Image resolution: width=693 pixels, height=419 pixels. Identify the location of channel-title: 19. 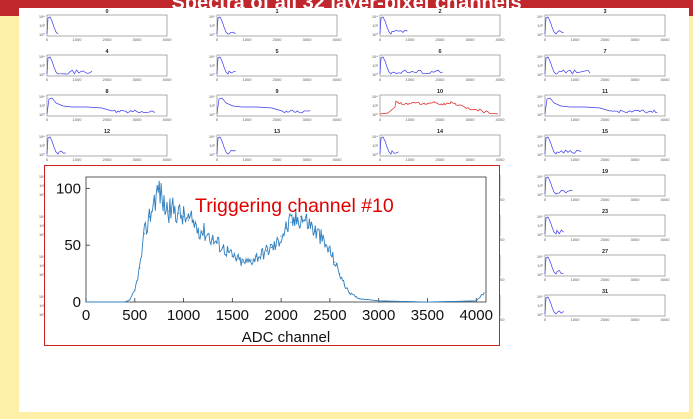
(605, 172).